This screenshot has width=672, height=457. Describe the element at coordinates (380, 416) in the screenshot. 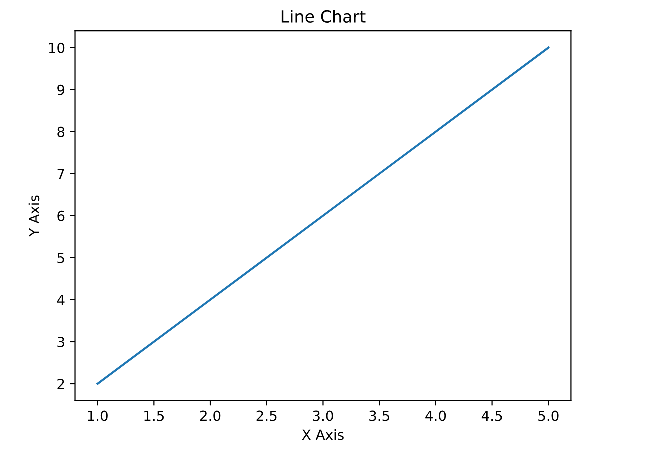

I see `x-tick-label: 3.5` at that location.